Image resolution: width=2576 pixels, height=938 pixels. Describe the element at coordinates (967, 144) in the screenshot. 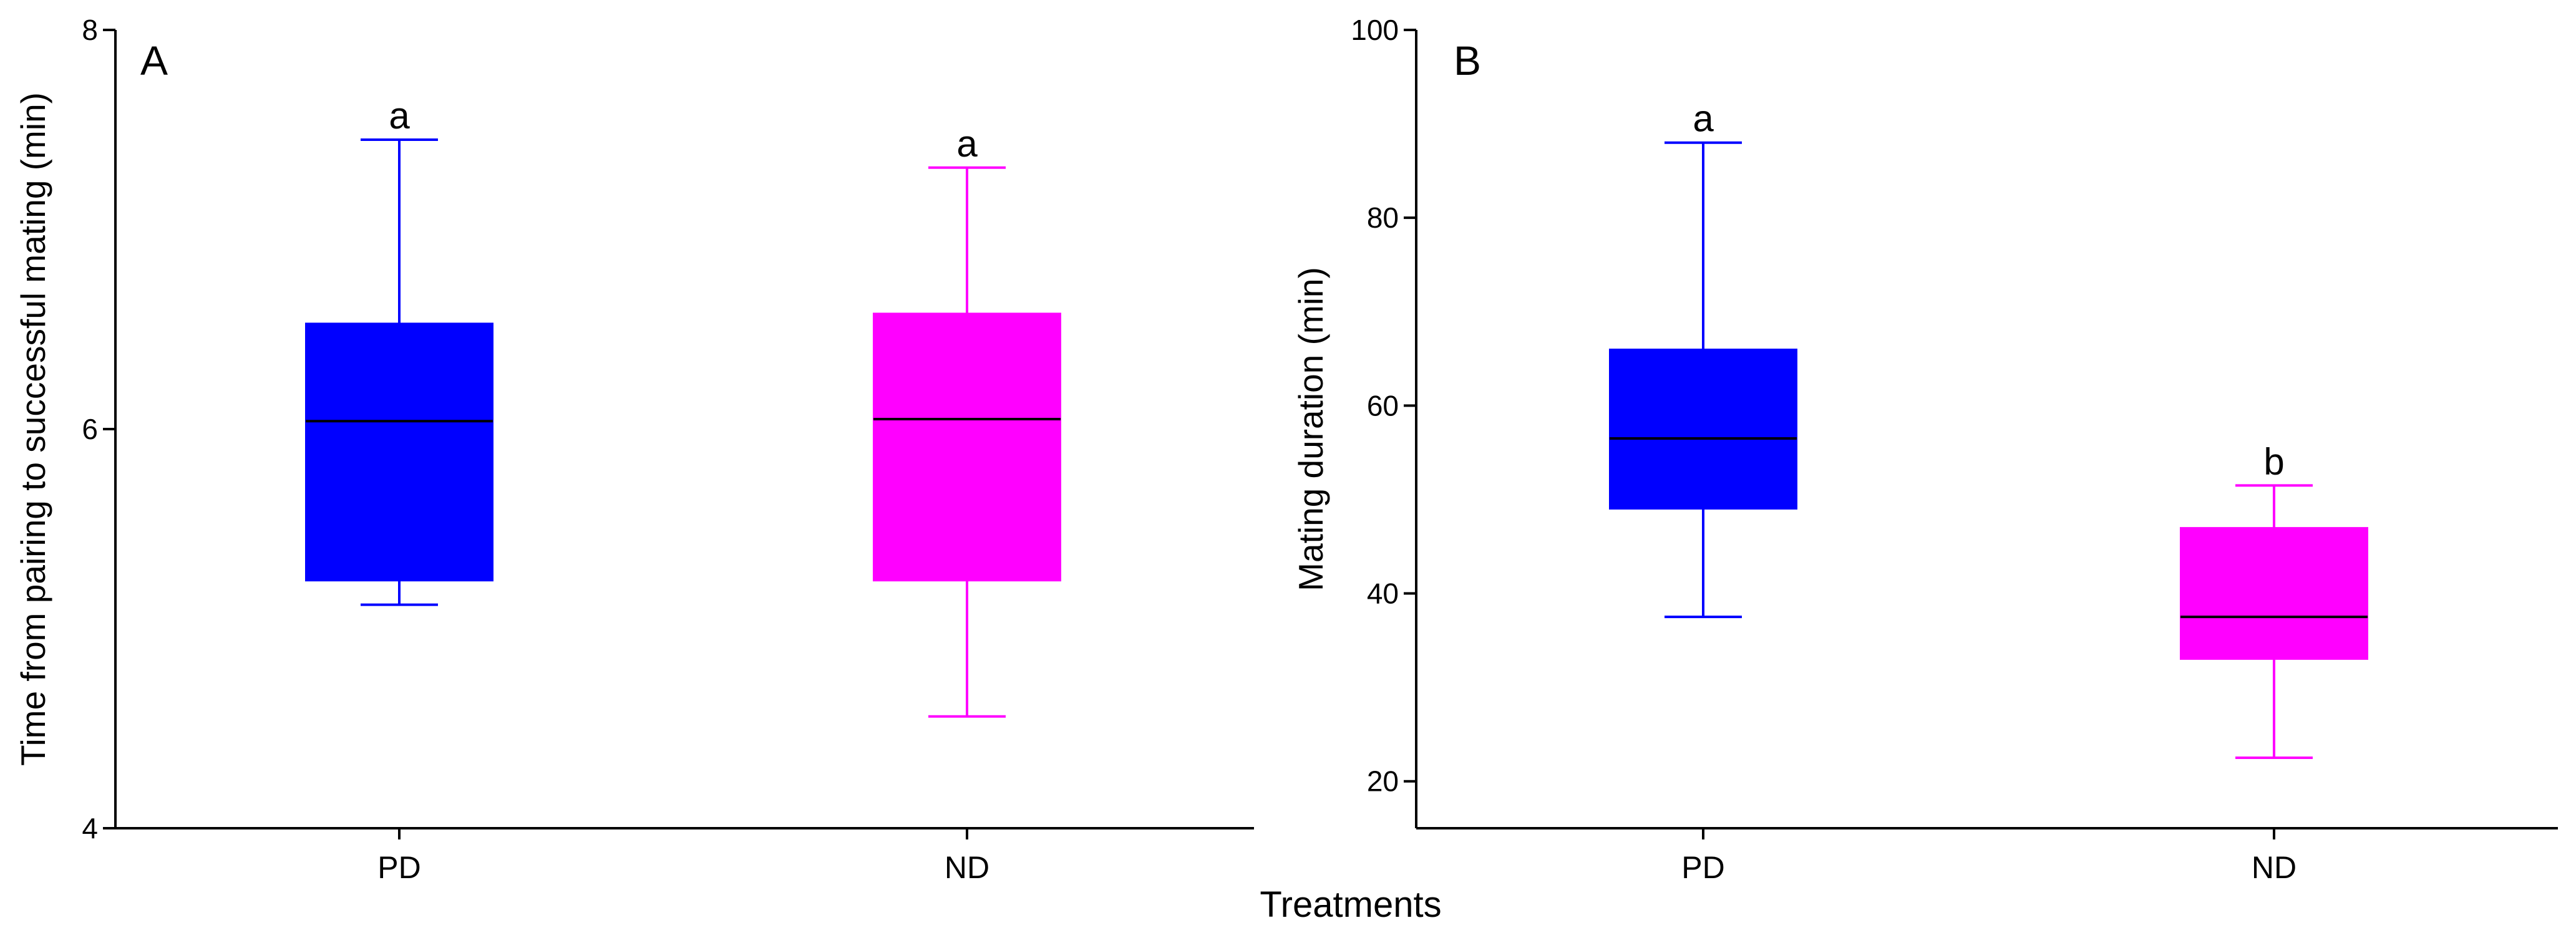

I see `panel-a-nd-significance-label: a` at that location.